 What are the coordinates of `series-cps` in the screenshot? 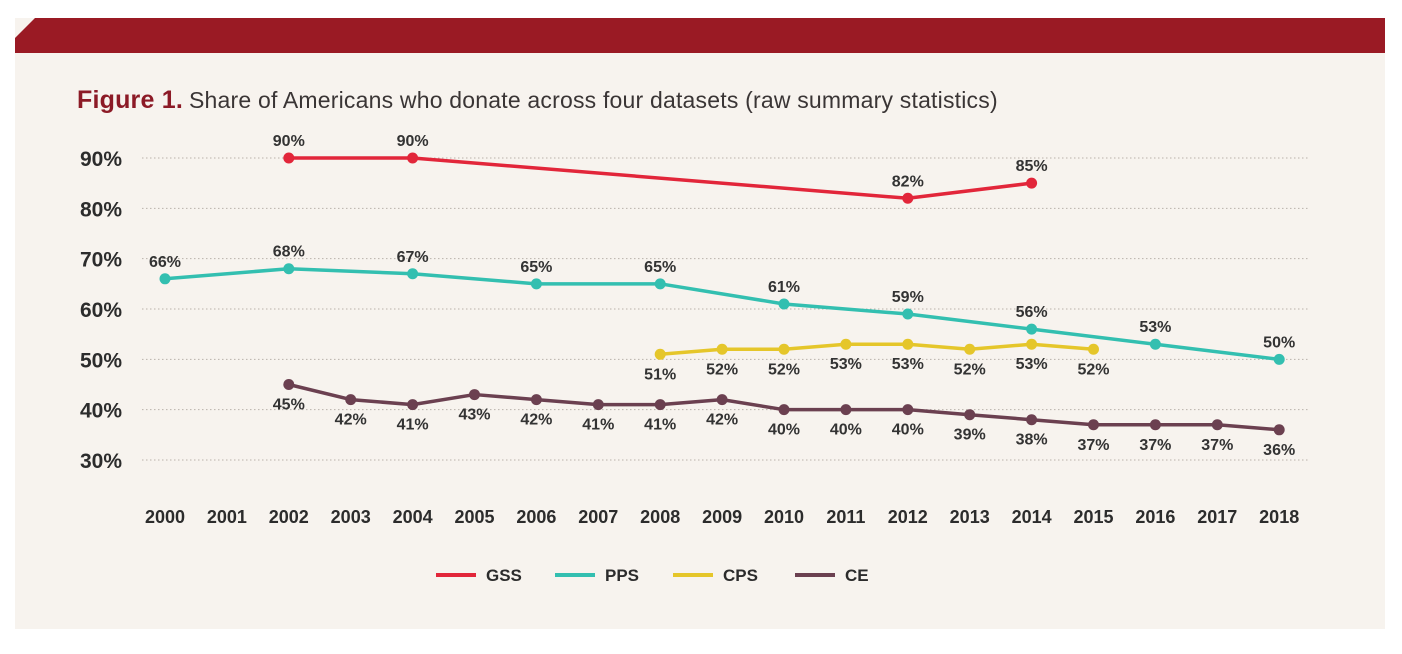 It's located at (876, 349).